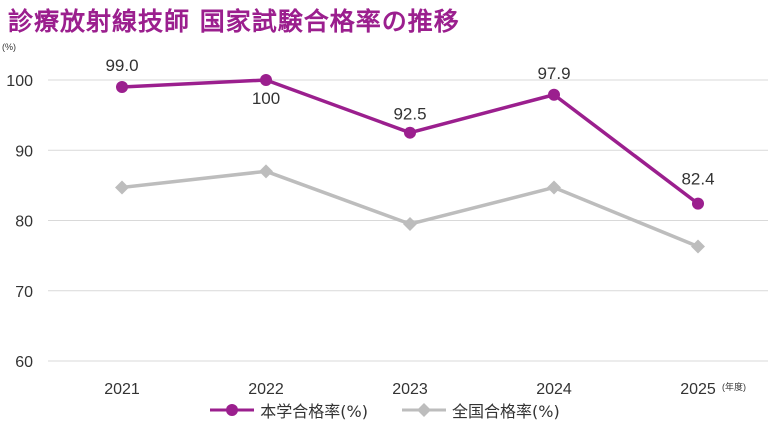  Describe the element at coordinates (17, 206) in the screenshot. I see `y-axis: 60 70 80 90 100 (%)` at that location.